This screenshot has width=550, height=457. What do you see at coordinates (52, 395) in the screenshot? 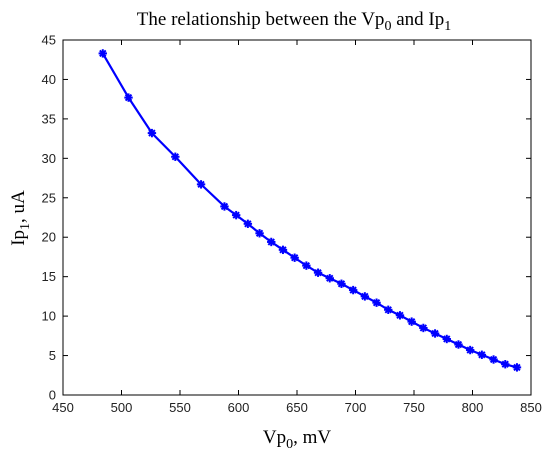
I see `y-tick-label: 0` at bounding box center [52, 395].